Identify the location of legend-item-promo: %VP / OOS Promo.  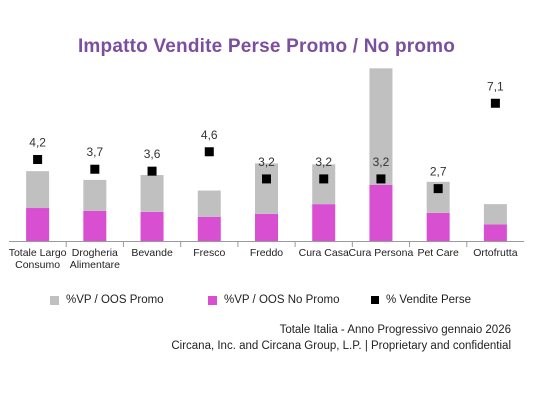
(107, 300).